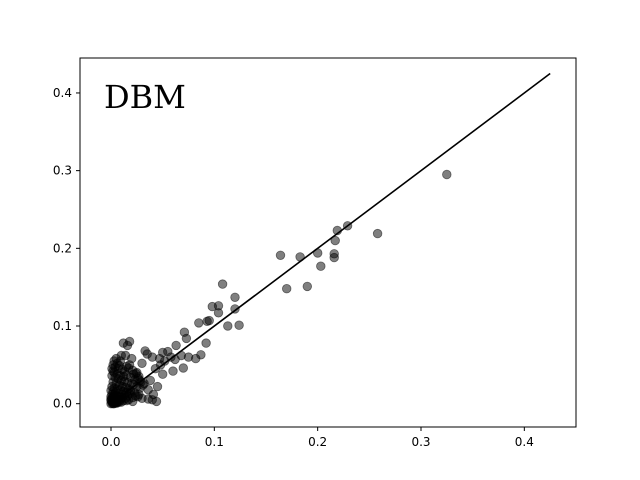  Describe the element at coordinates (110, 442) in the screenshot. I see `x-tick-label: 0.0` at that location.